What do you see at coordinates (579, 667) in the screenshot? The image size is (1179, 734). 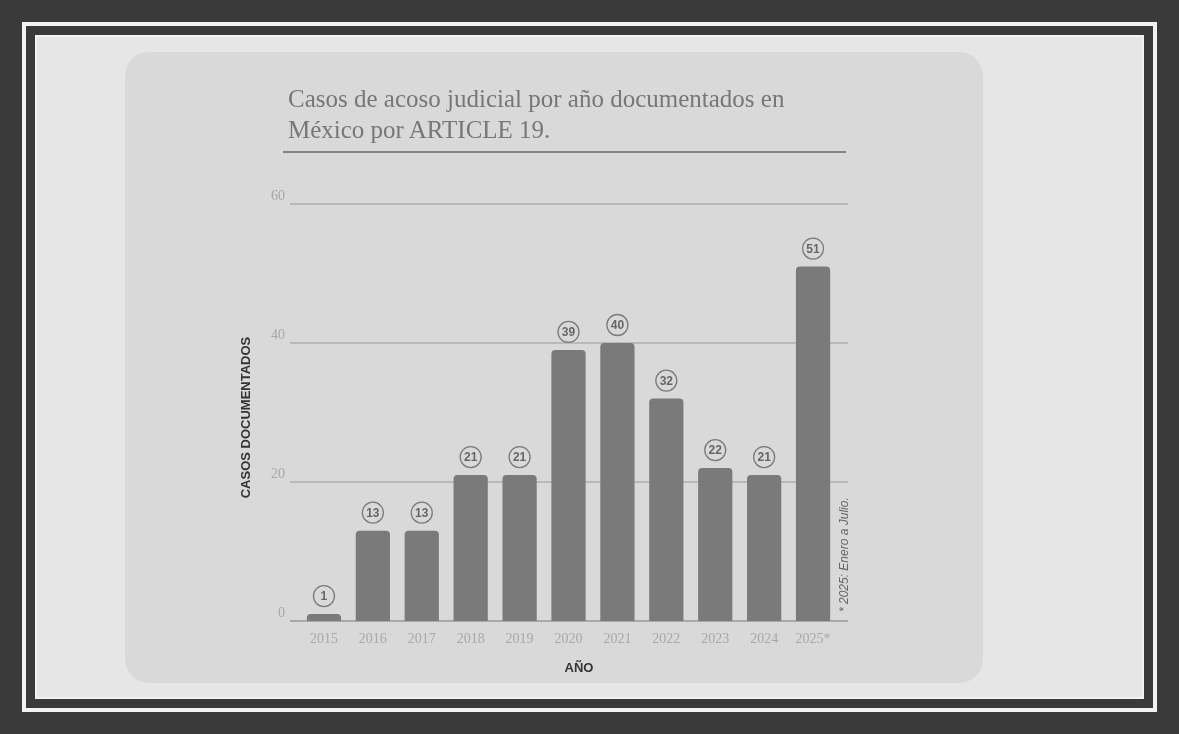 I see `x-axis-title: AÑO` at bounding box center [579, 667].